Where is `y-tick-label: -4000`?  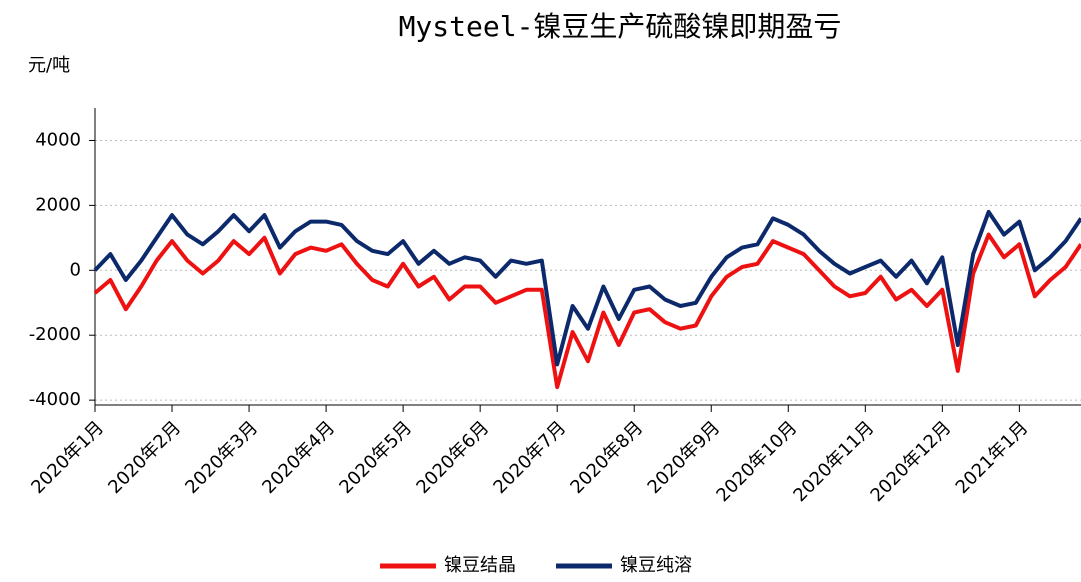 y-tick-label: -4000 is located at coordinates (55, 399).